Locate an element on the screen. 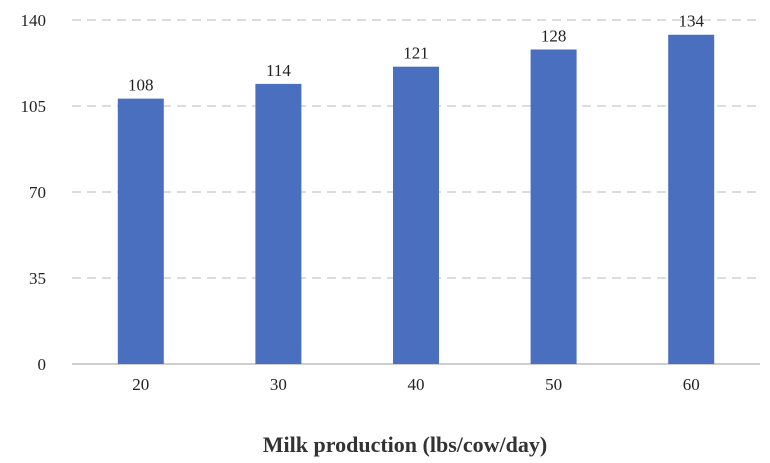 This screenshot has height=463, width=770. x-axis-ticks: 20 30 40 50 60 is located at coordinates (415, 384).